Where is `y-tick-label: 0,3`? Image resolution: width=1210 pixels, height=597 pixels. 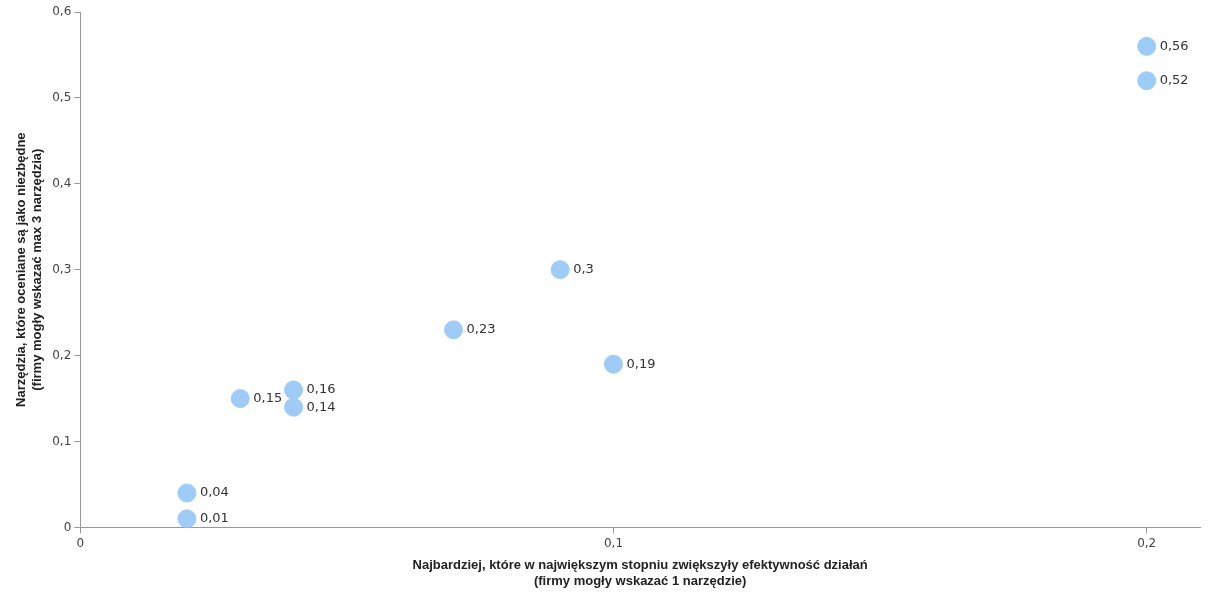
y-tick-label: 0,3 is located at coordinates (62, 268).